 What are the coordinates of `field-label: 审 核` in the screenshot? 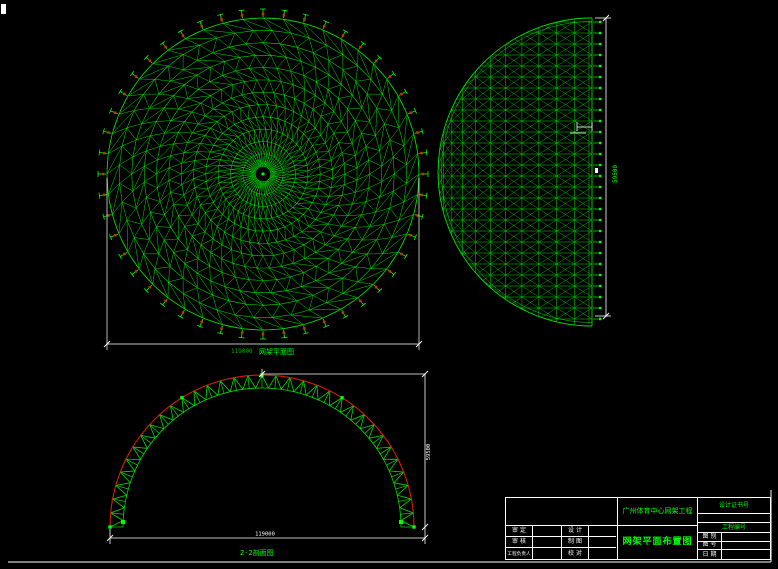 It's located at (519, 542).